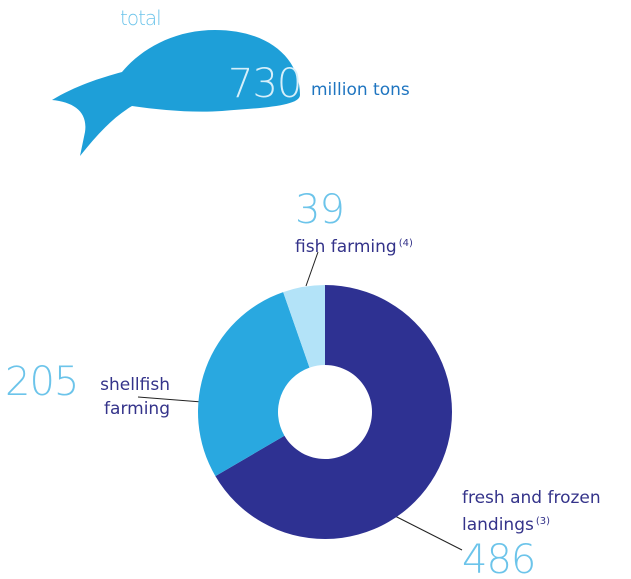 The height and width of the screenshot is (579, 631). What do you see at coordinates (265, 84) in the screenshot?
I see `total-value: 730` at bounding box center [265, 84].